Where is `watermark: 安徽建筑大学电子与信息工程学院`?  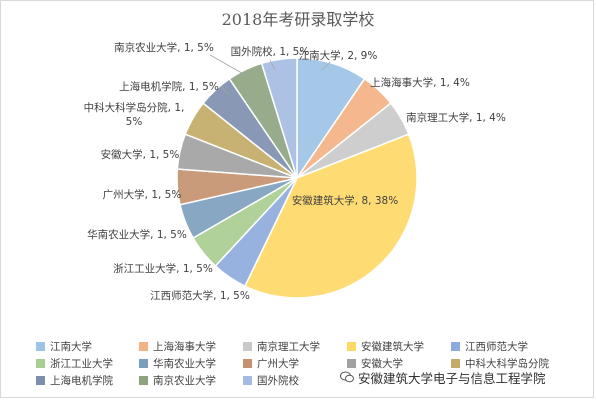
watermark: 安徽建筑大学电子与信息工程学院 is located at coordinates (443, 377).